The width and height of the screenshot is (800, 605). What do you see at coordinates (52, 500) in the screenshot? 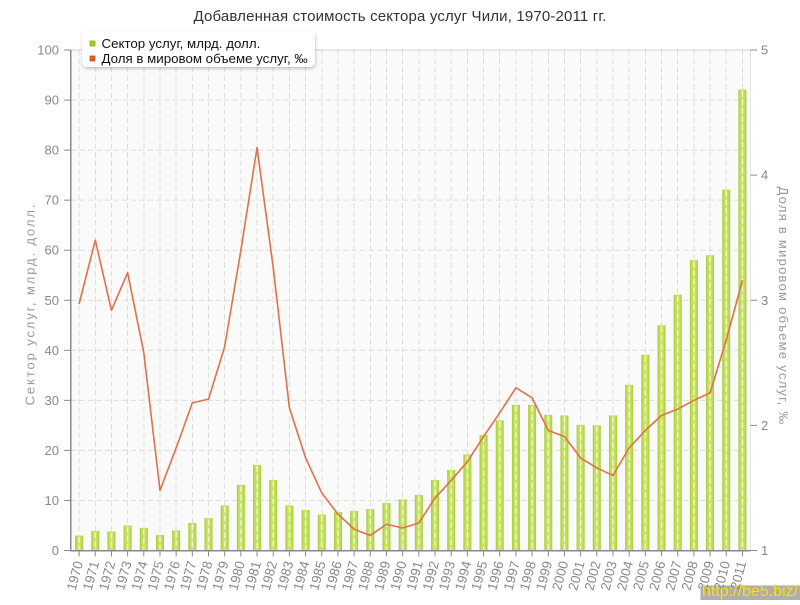
I see `svg-text: 10` at bounding box center [52, 500].